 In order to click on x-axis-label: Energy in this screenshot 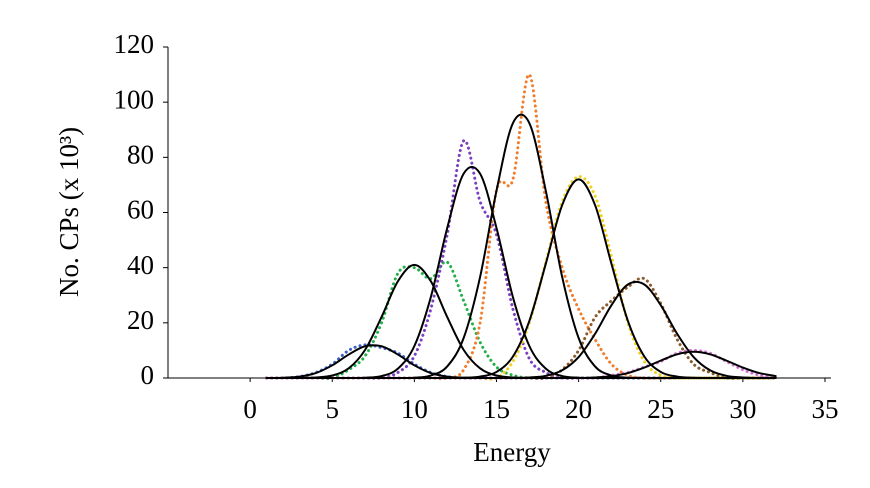, I will do `click(512, 452)`.